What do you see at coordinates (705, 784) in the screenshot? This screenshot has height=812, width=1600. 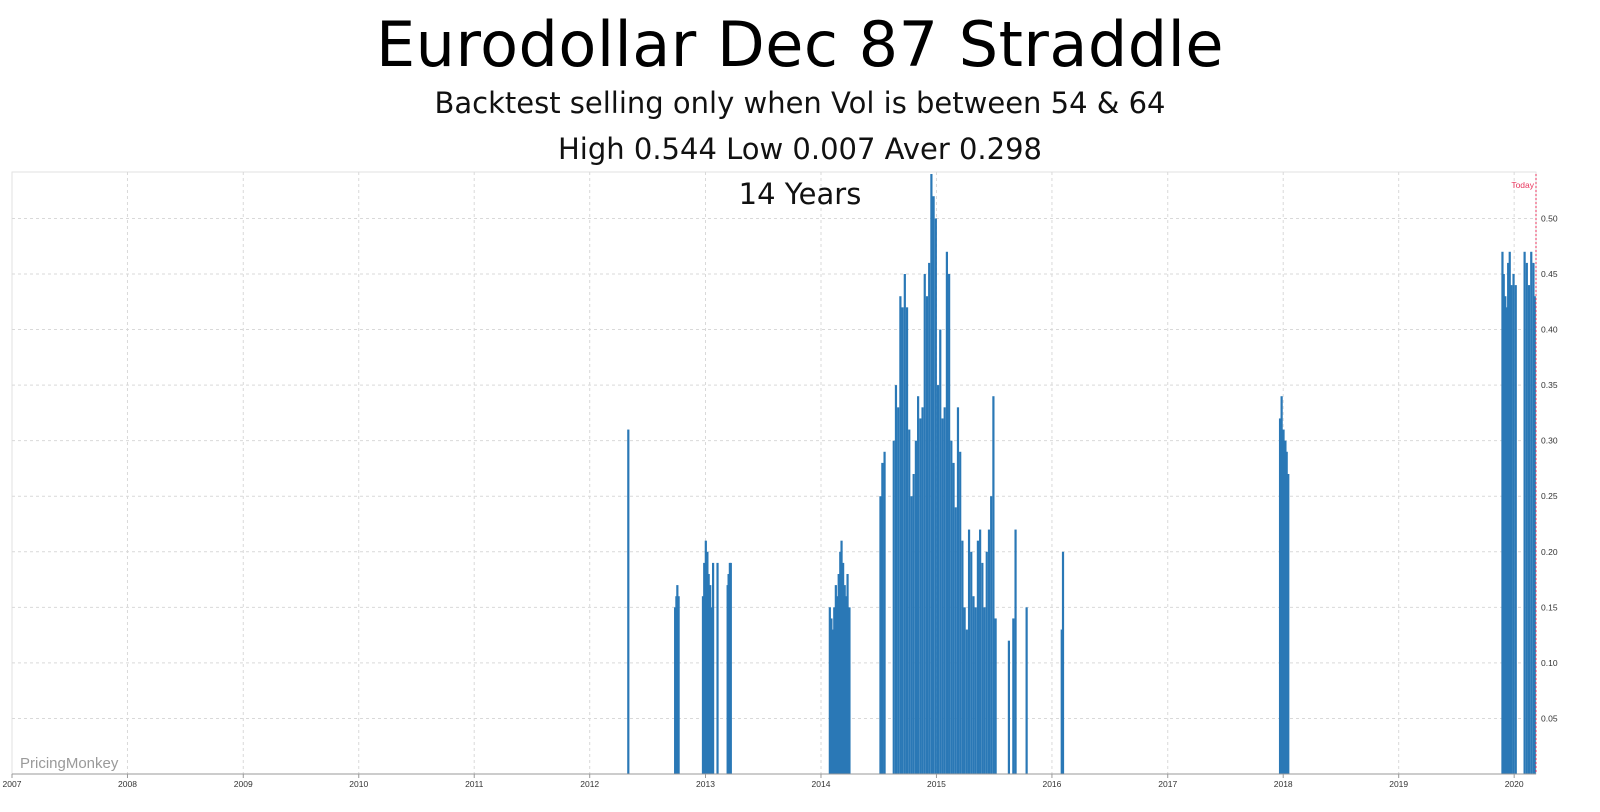 I see `x-tick-label: 2013` at bounding box center [705, 784].